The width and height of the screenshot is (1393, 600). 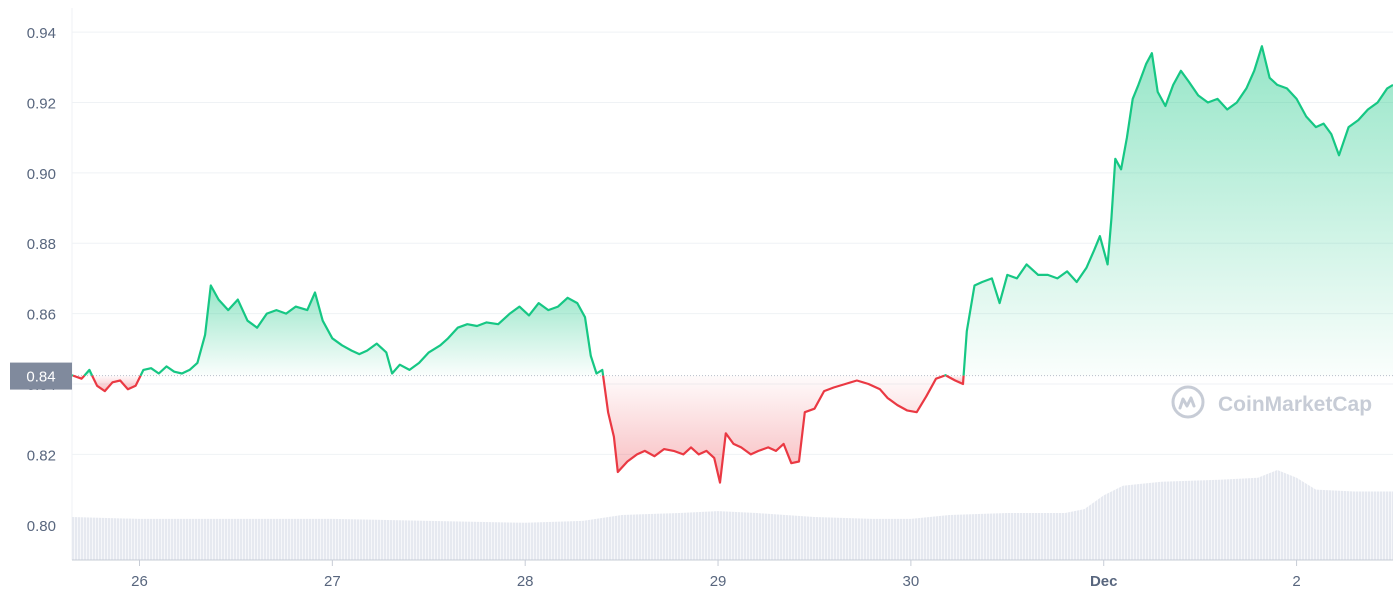 I want to click on x-tick-label: 29, so click(x=718, y=581).